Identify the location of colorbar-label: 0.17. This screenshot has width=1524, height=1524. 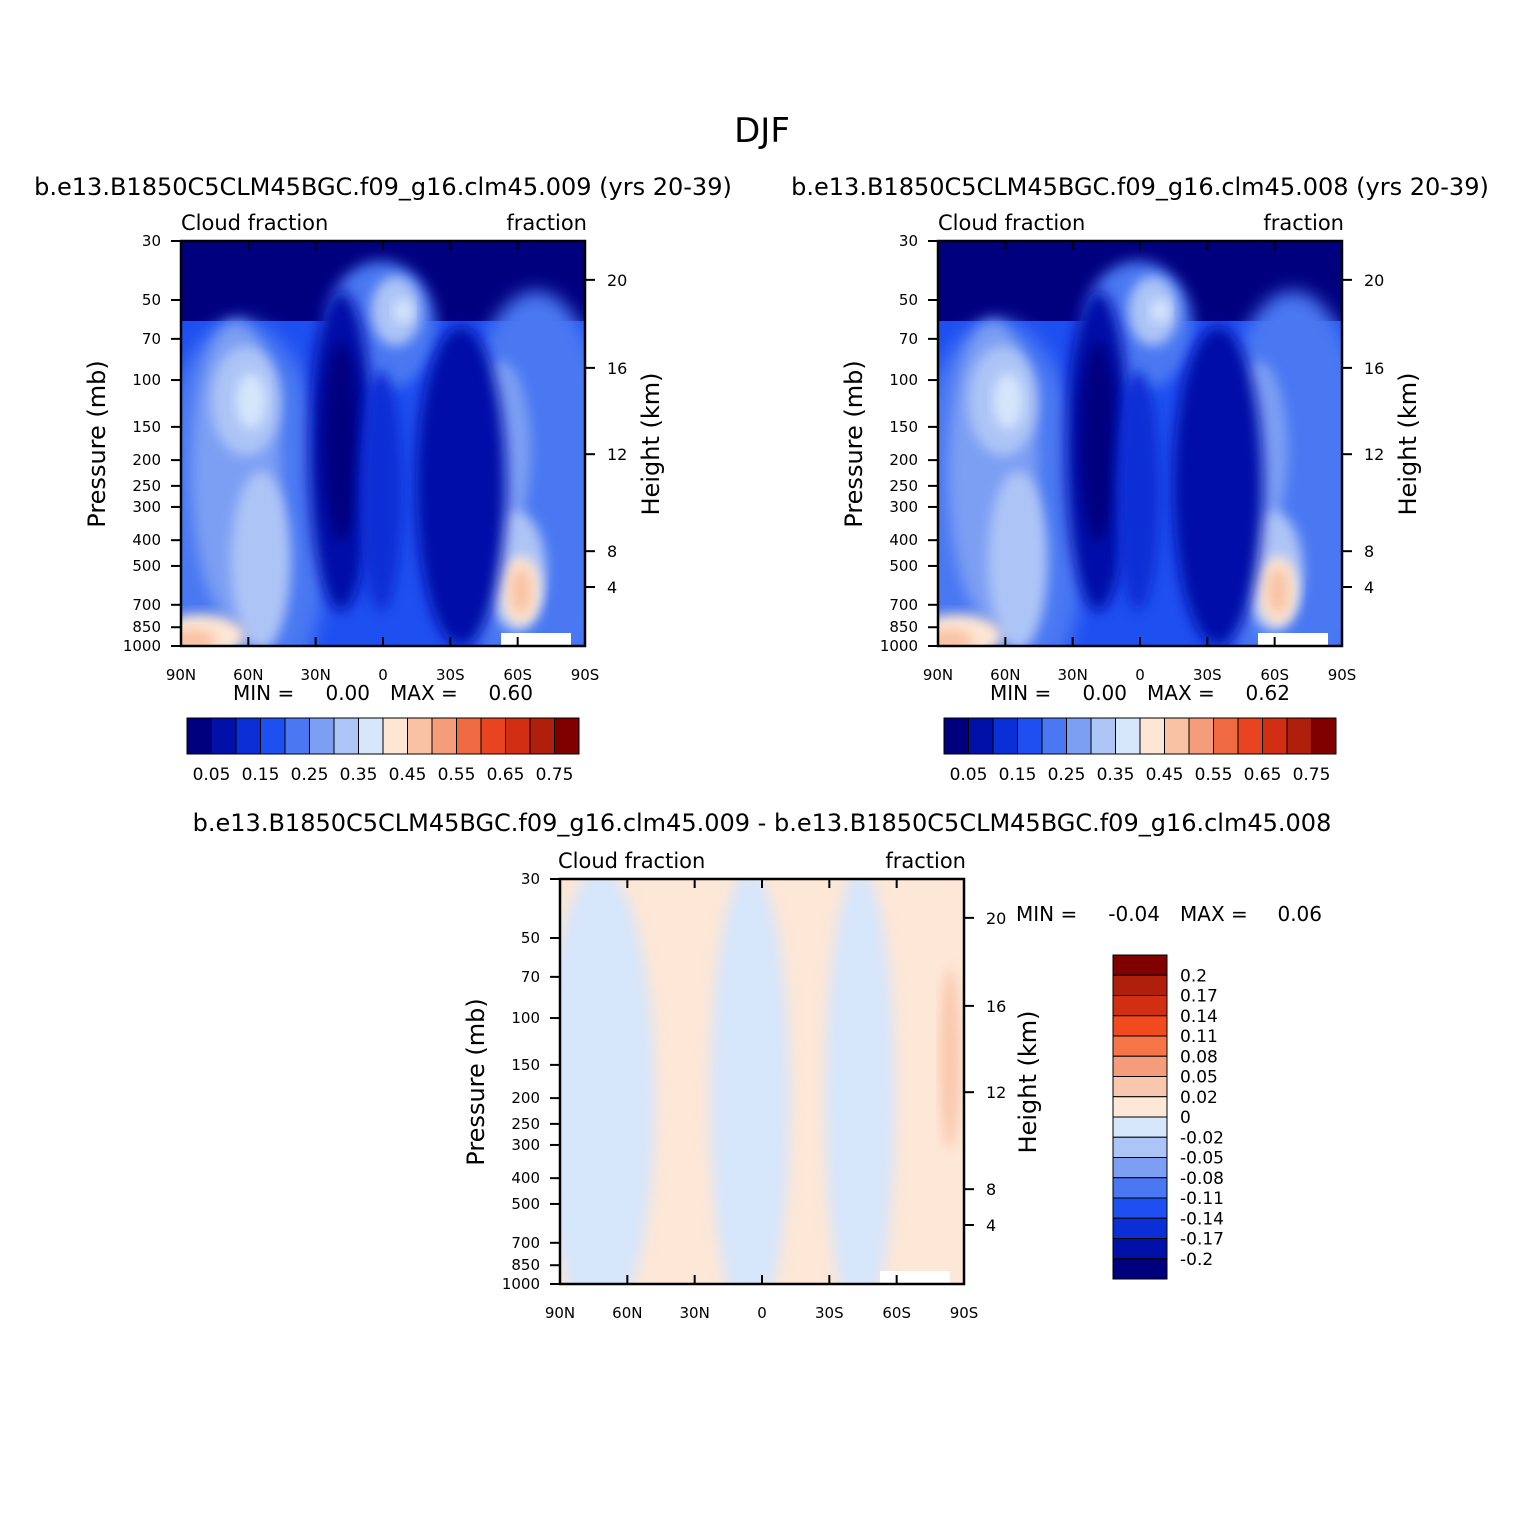
(1199, 997).